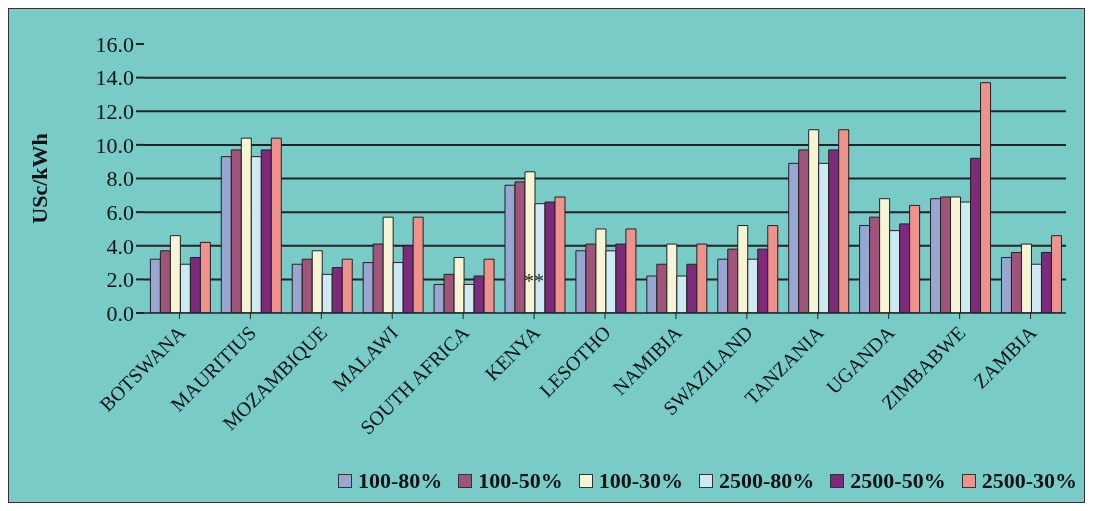 The width and height of the screenshot is (1093, 511). Describe the element at coordinates (120, 313) in the screenshot. I see `y-tick-label: 0.0` at that location.